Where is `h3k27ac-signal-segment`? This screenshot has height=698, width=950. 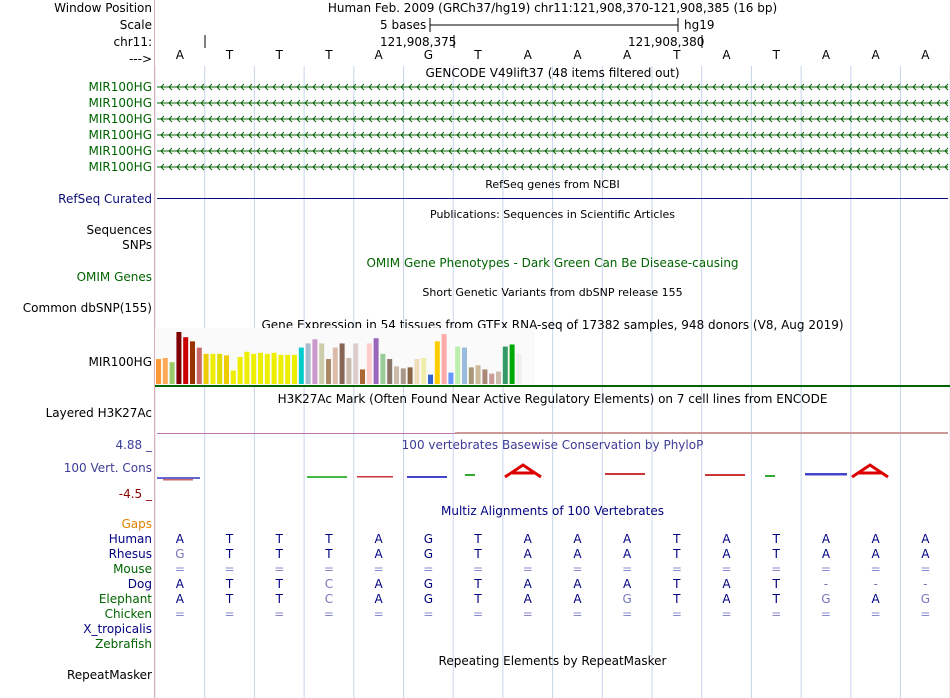
h3k27ac-signal-segment is located at coordinates (701, 433).